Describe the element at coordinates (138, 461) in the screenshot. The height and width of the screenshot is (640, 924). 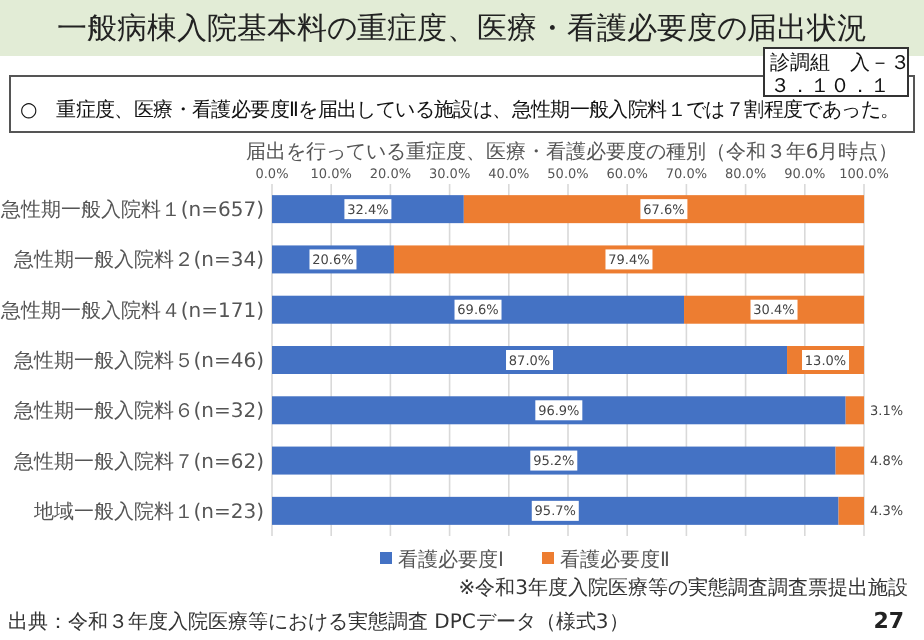
I see `y-tick-label: 急性期一般入院料７(n=62)` at that location.